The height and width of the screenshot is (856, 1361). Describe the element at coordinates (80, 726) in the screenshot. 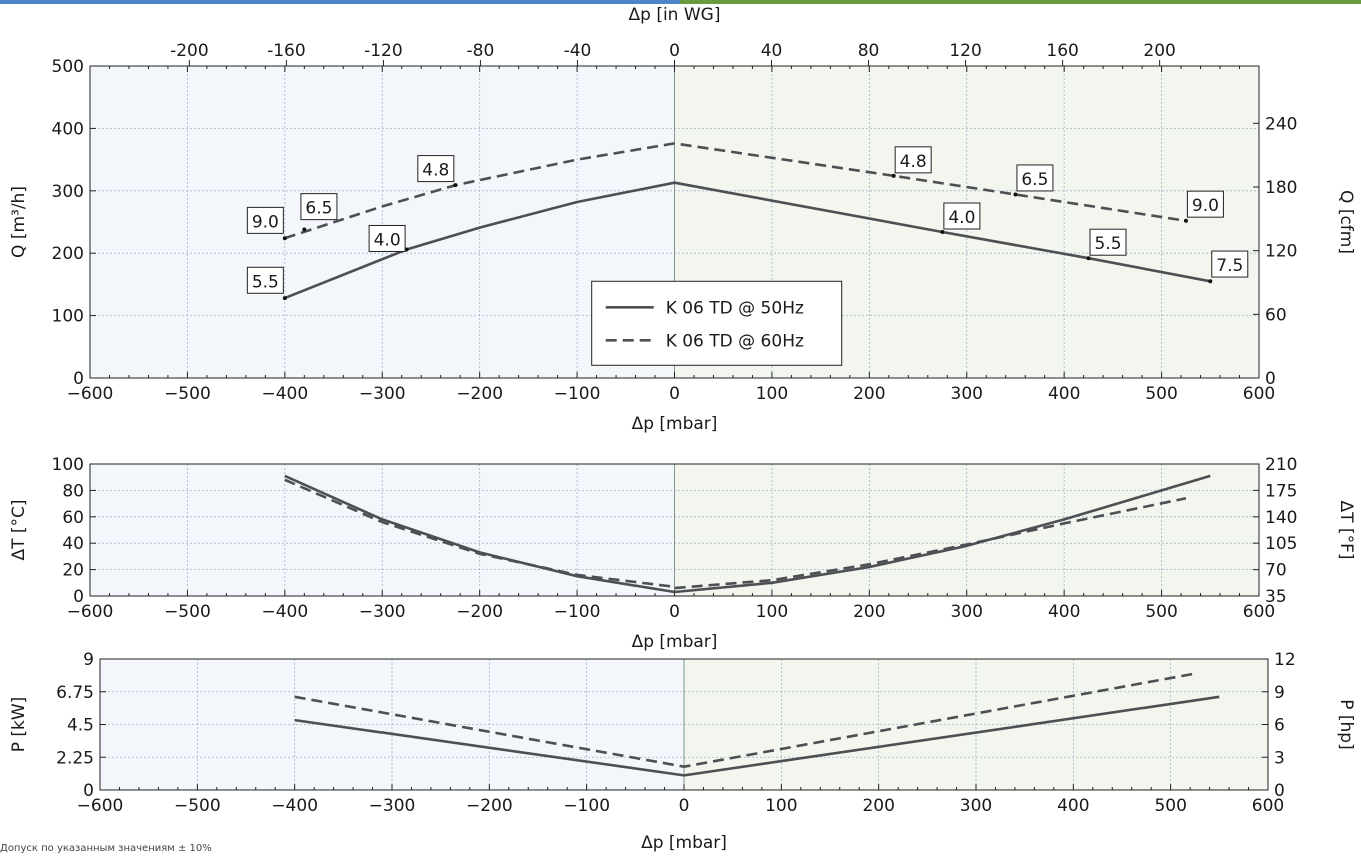

I see `y-tick-label: 4.5` at that location.